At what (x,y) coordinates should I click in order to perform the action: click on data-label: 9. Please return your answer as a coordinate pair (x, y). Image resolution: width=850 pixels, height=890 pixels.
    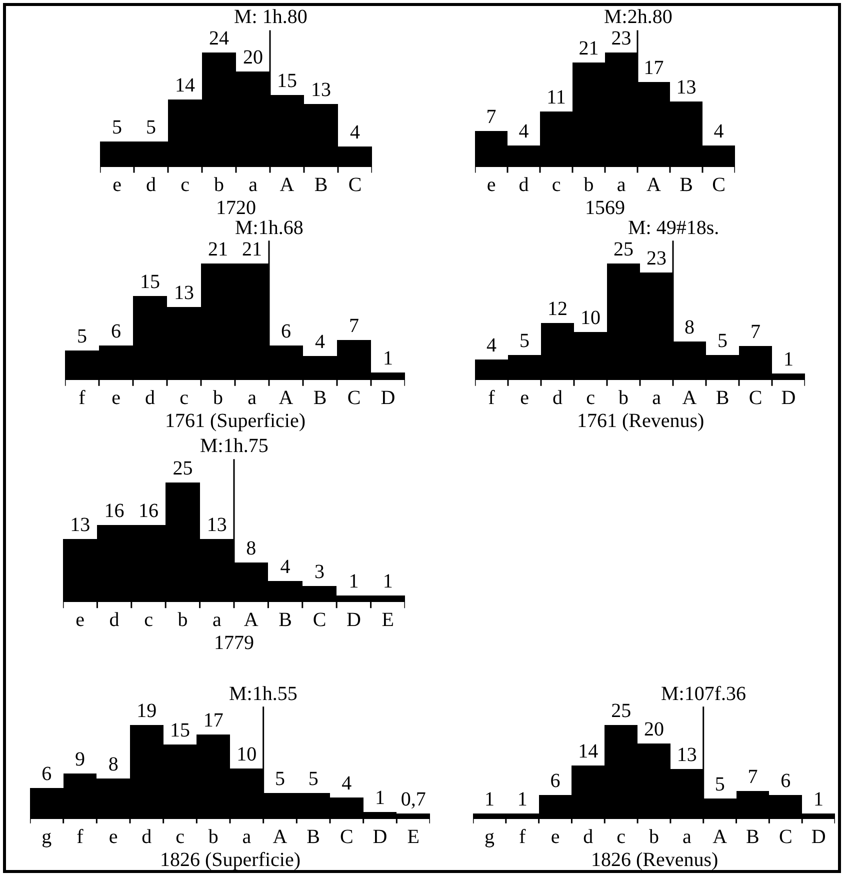
    Looking at the image, I should click on (80, 759).